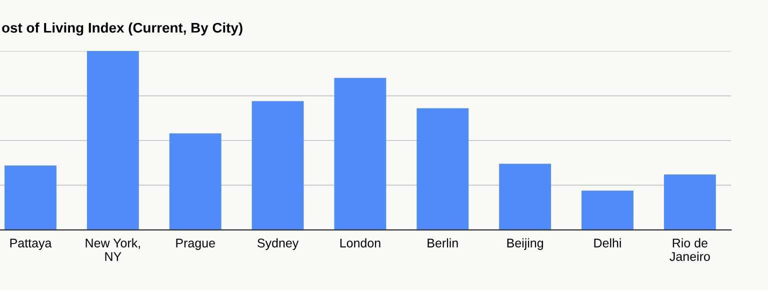 This screenshot has width=768, height=290. Describe the element at coordinates (278, 244) in the screenshot. I see `x-tick-label: Sydney` at that location.